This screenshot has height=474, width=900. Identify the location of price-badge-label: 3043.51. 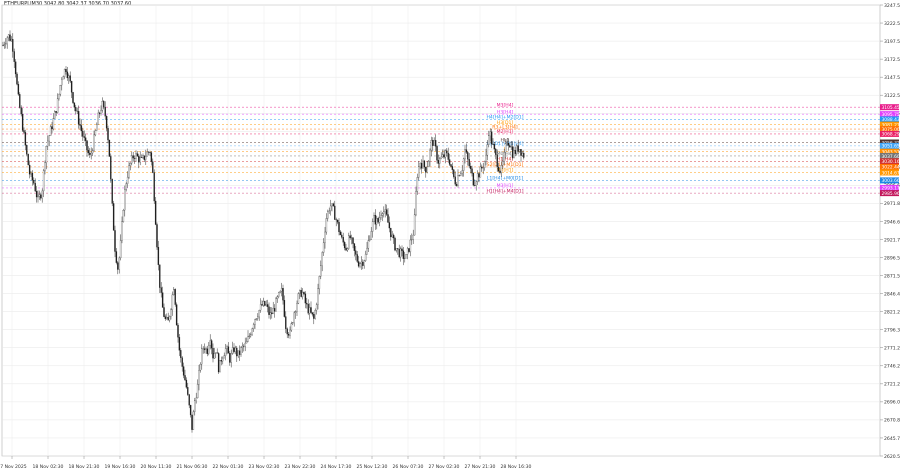
(891, 153).